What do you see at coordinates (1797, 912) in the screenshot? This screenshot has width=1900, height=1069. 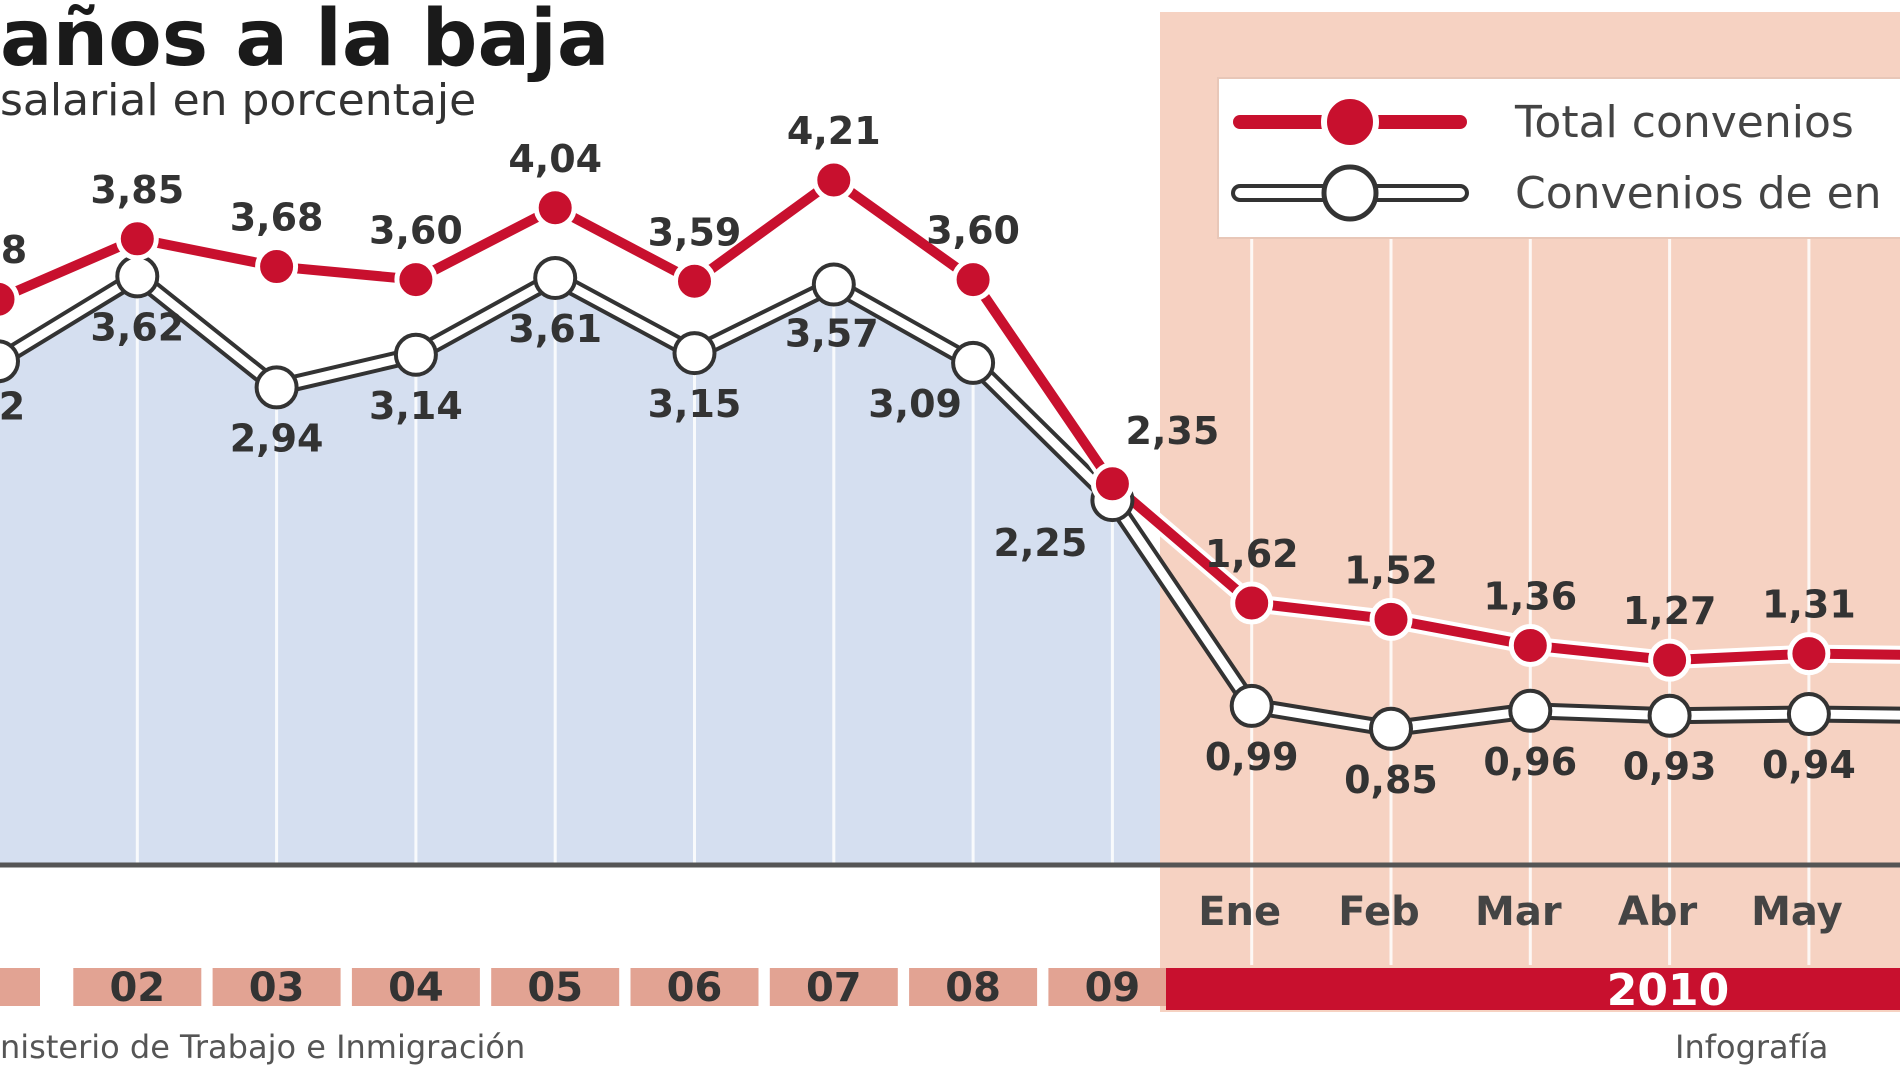 I see `month-tick-label: May` at bounding box center [1797, 912].